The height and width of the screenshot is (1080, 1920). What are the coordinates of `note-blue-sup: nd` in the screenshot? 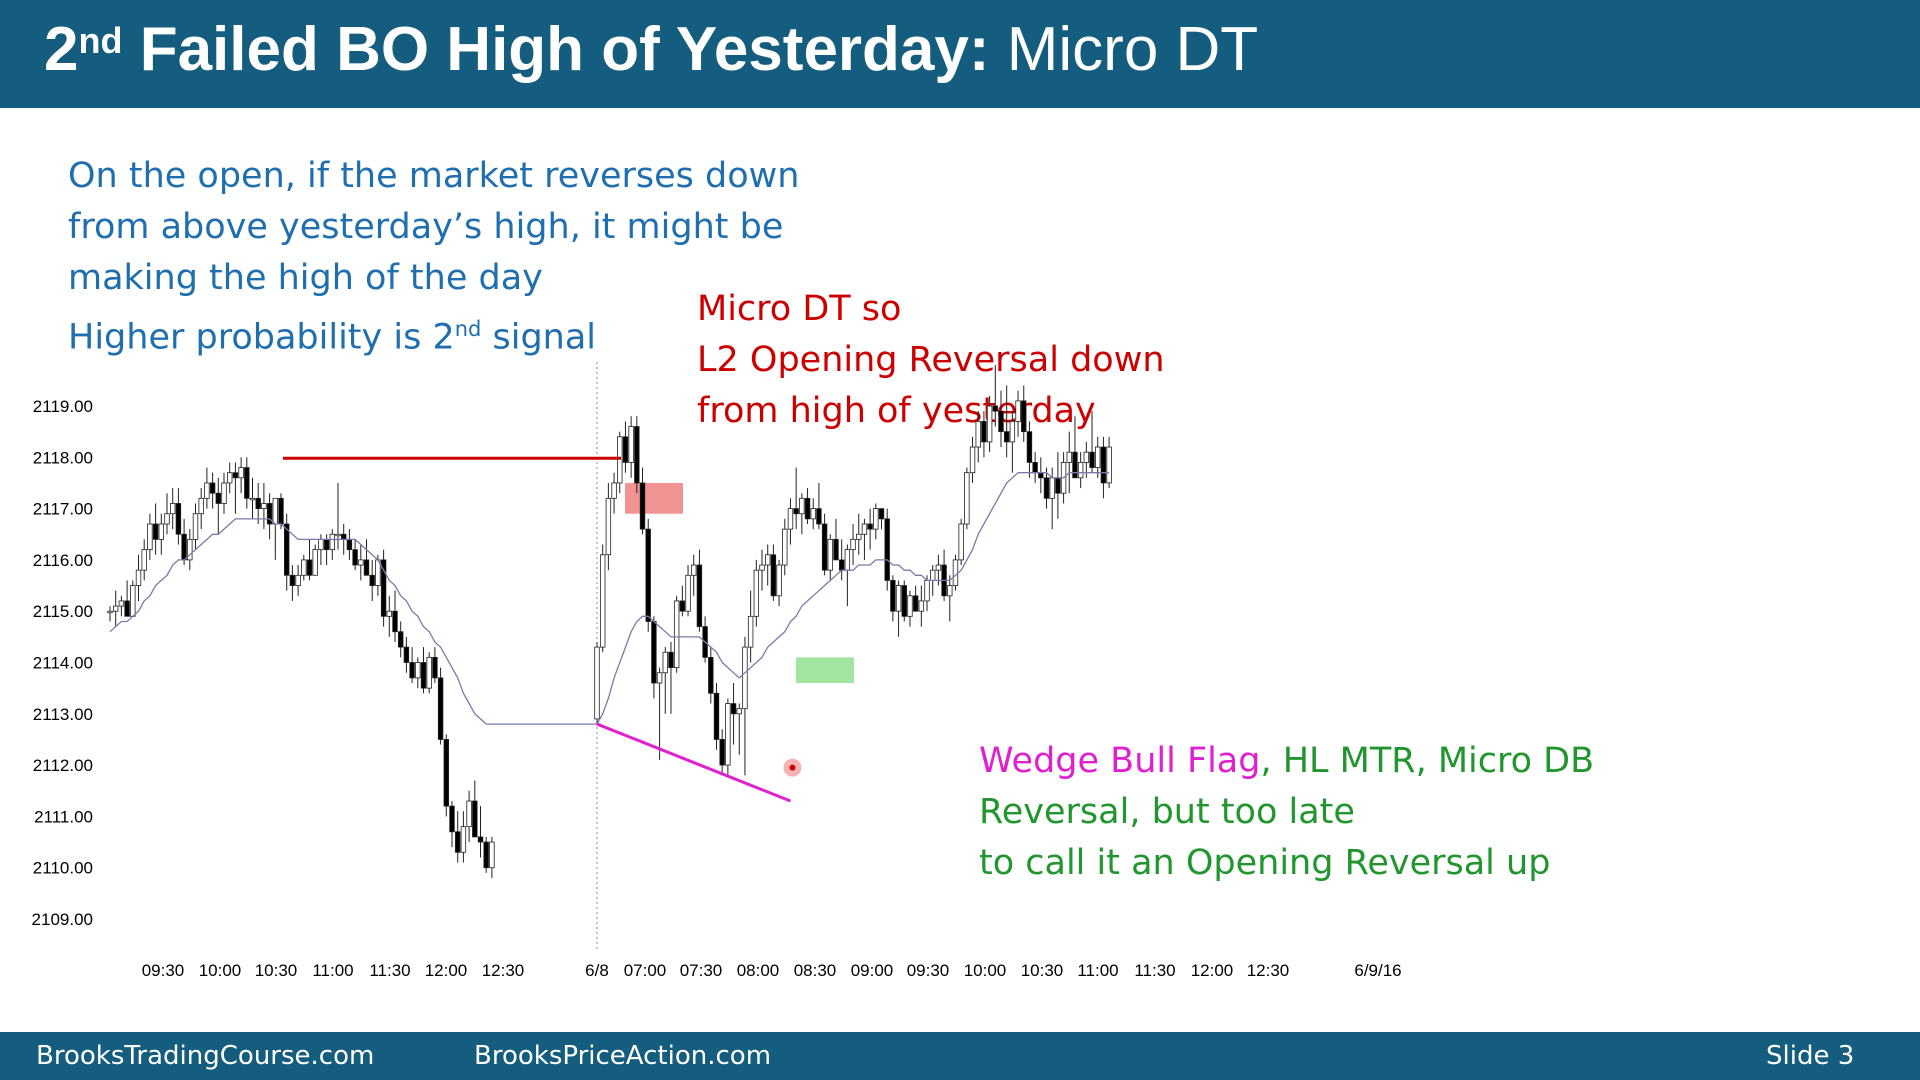 It's located at (468, 329).